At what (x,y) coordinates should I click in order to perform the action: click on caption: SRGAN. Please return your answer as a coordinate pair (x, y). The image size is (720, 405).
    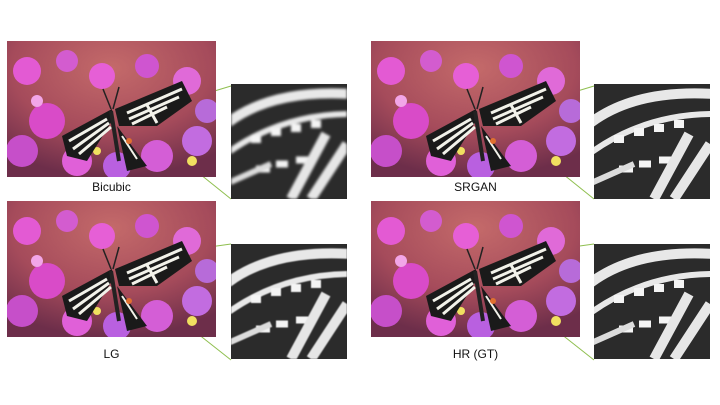
    Looking at the image, I should click on (475, 187).